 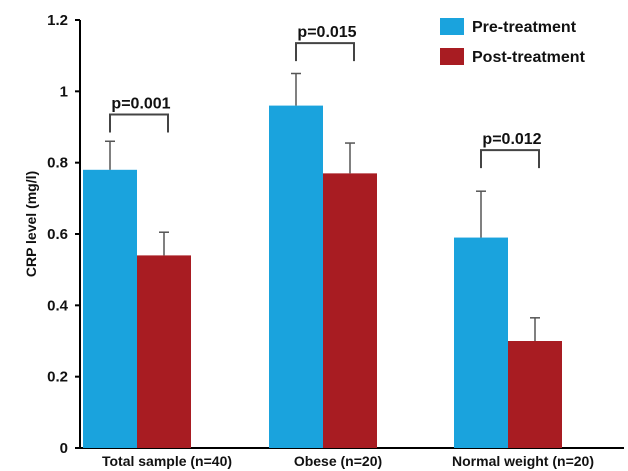 I want to click on y-axis-title: CRP level (mg/l), so click(x=31, y=224).